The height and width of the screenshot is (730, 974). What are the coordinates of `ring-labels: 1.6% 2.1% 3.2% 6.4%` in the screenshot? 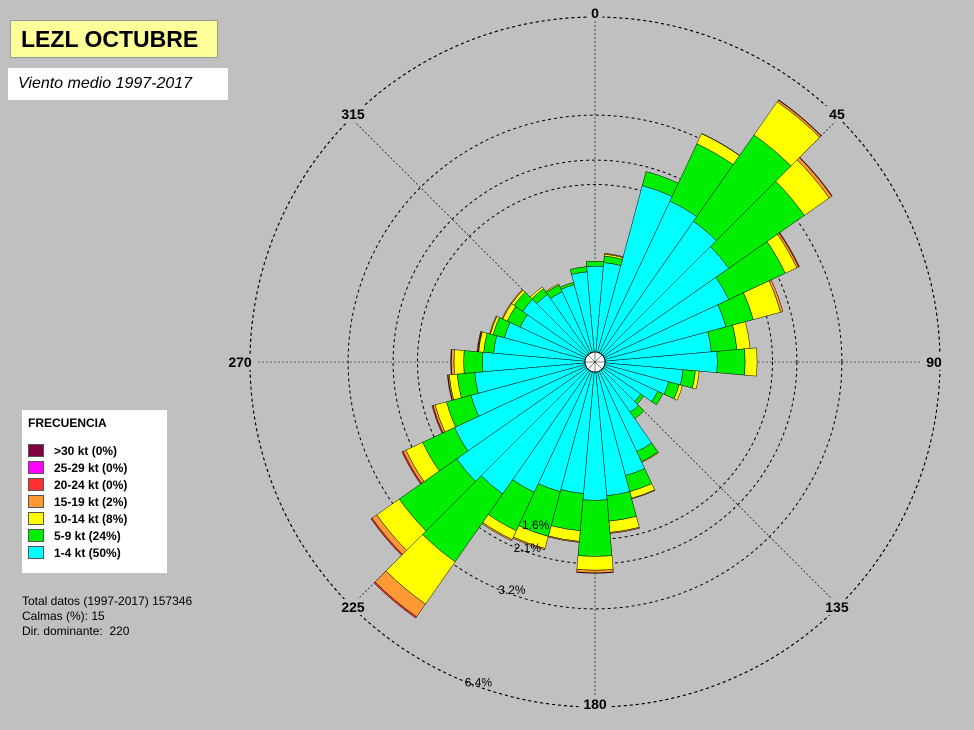 It's located at (507, 603).